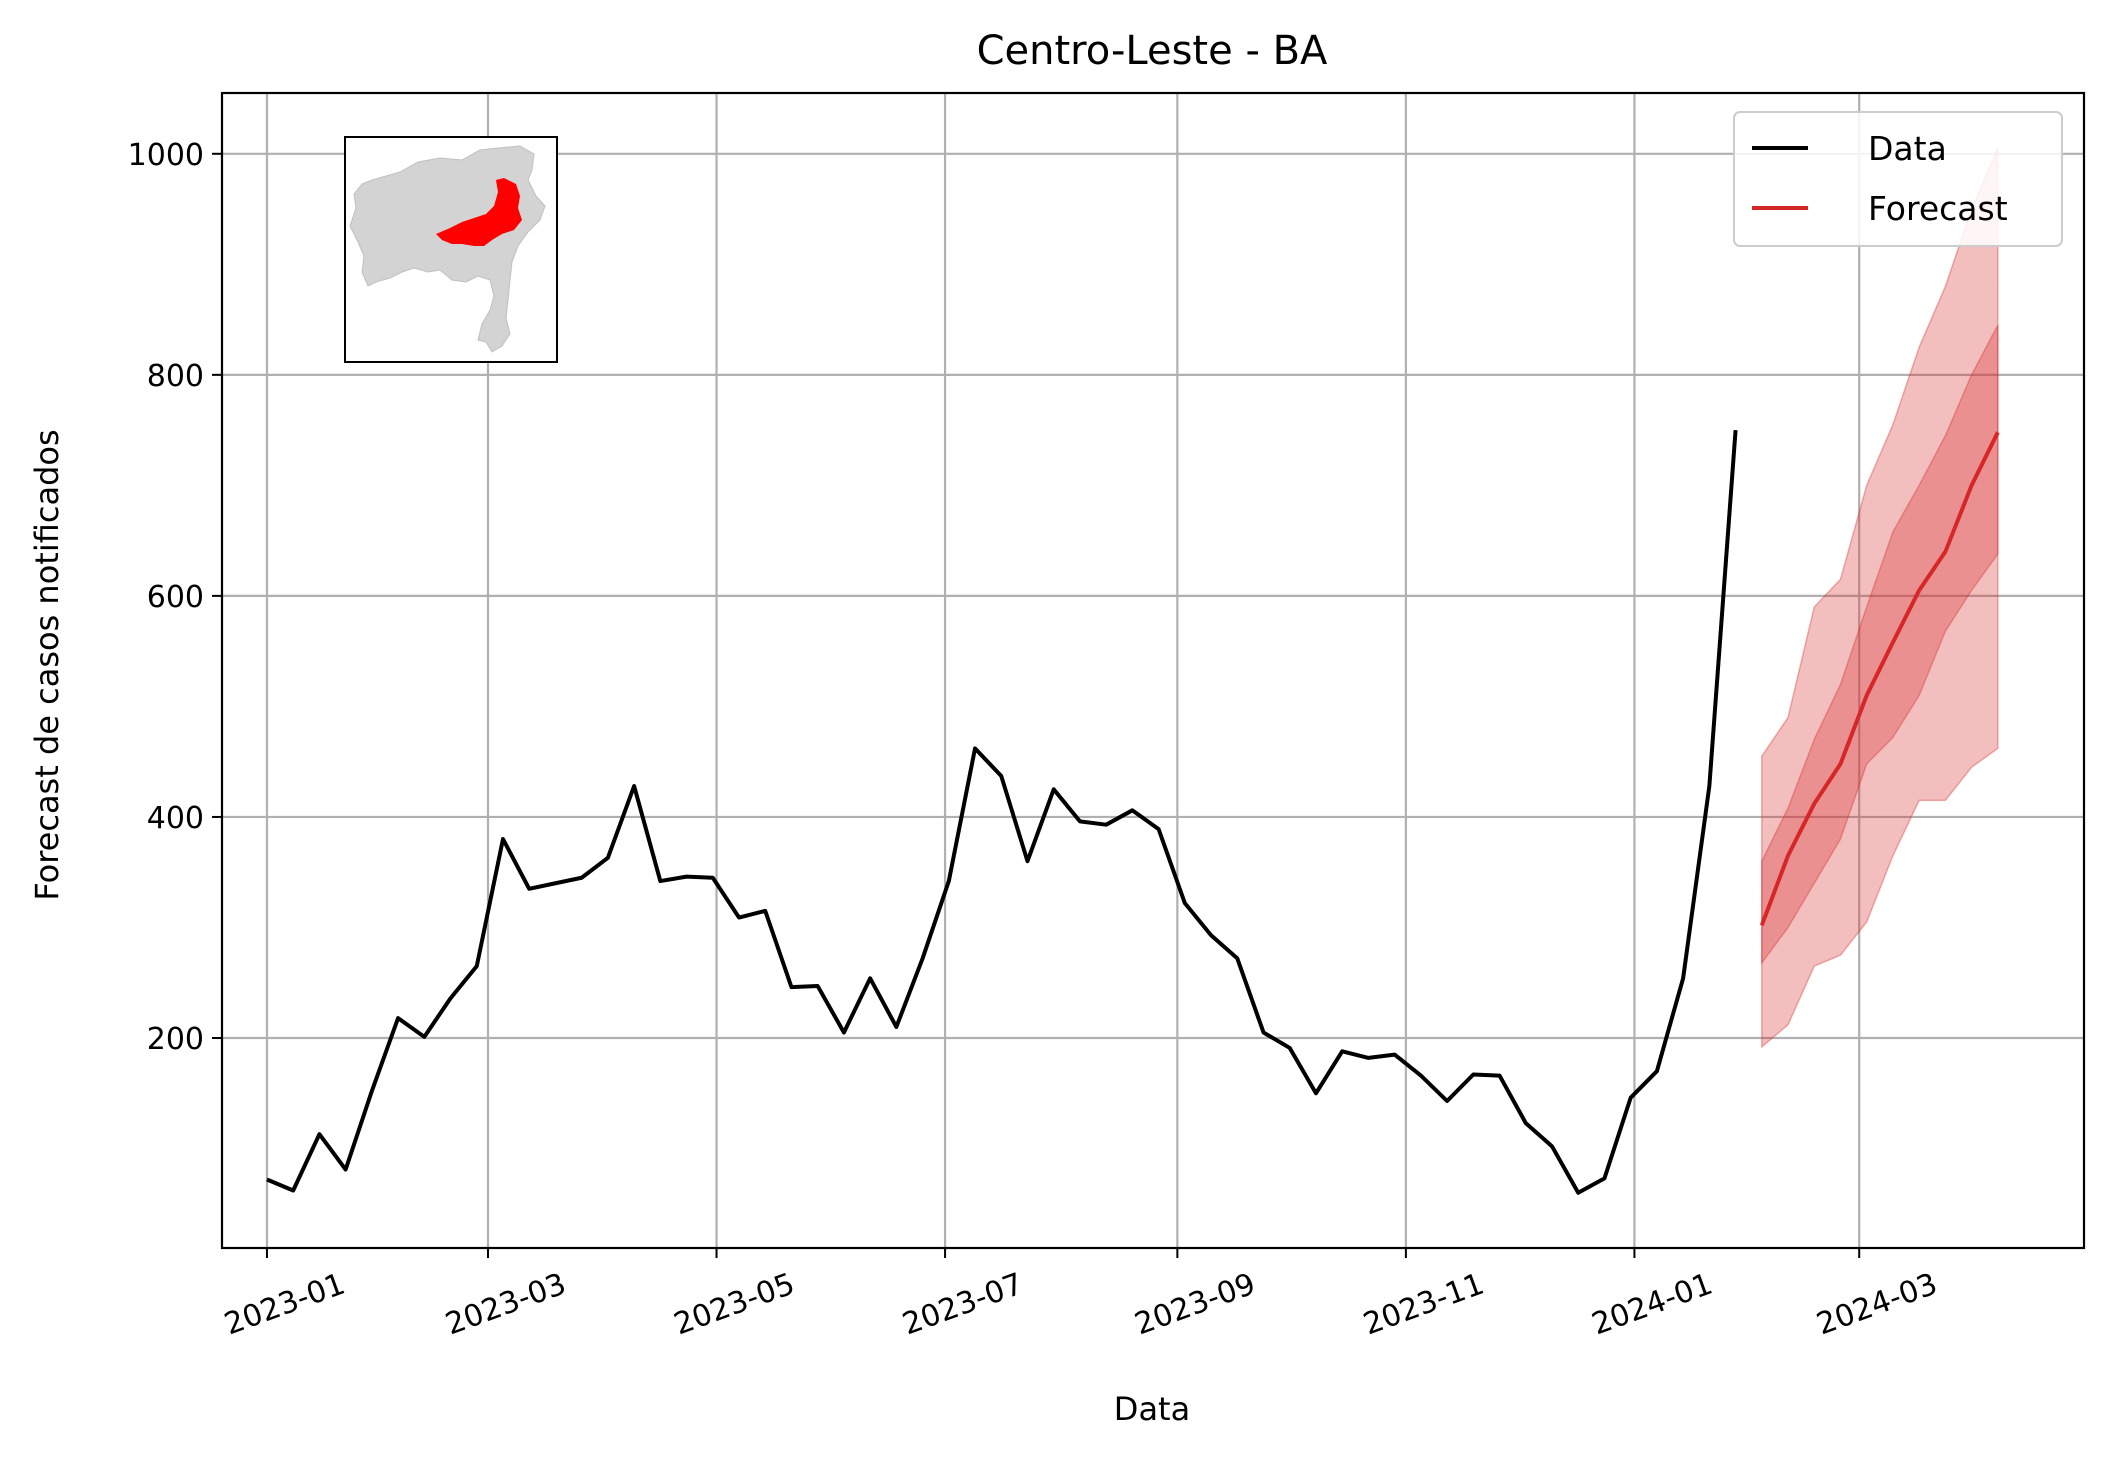 Image resolution: width=2111 pixels, height=1460 pixels. Describe the element at coordinates (166, 155) in the screenshot. I see `y-tick-label: 1000` at that location.